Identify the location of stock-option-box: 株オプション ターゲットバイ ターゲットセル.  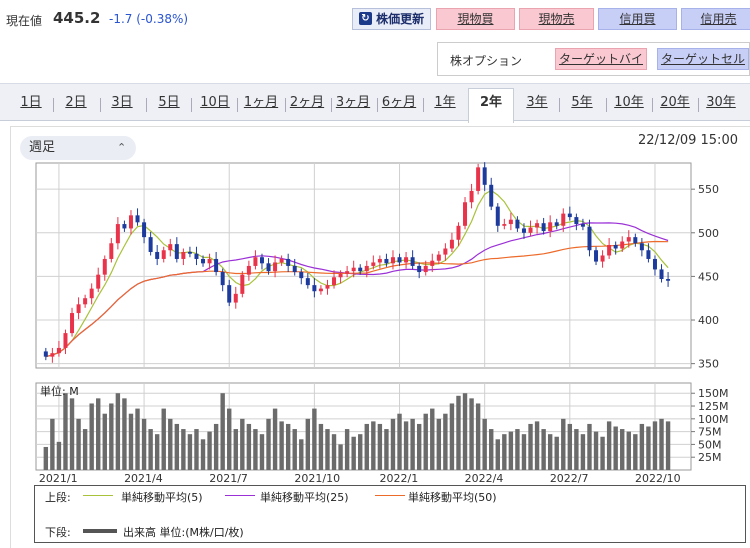
(593, 59).